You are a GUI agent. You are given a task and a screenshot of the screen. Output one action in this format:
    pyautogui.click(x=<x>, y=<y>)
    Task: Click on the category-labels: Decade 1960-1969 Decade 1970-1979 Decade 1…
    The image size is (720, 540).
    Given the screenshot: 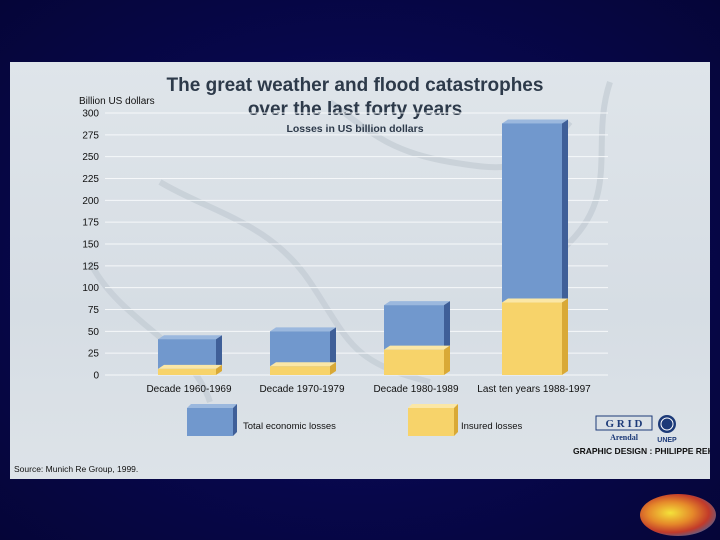 What is the action you would take?
    pyautogui.click(x=368, y=389)
    